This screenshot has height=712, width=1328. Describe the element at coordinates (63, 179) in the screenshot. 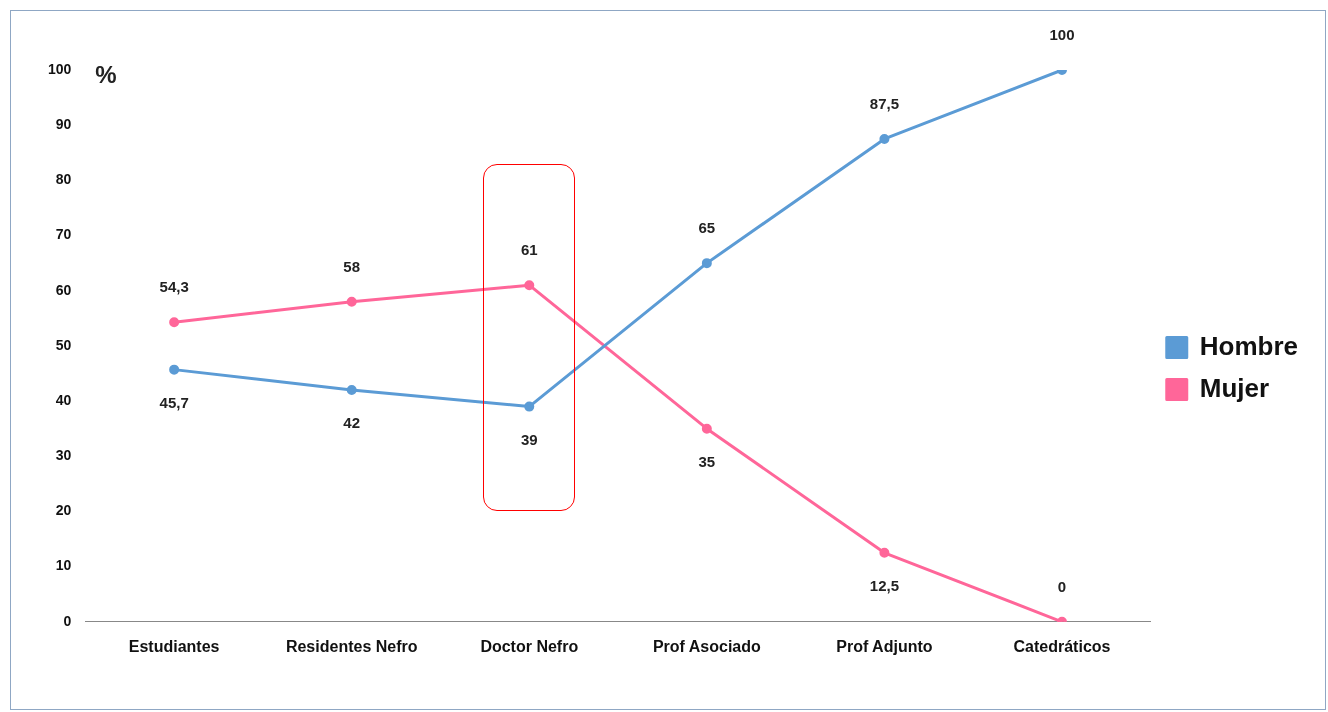

I see `y-tick-label: 80` at that location.